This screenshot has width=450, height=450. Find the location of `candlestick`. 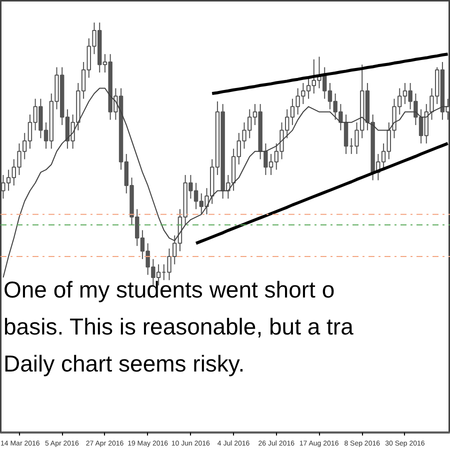

candlestick is located at coordinates (346, 134).